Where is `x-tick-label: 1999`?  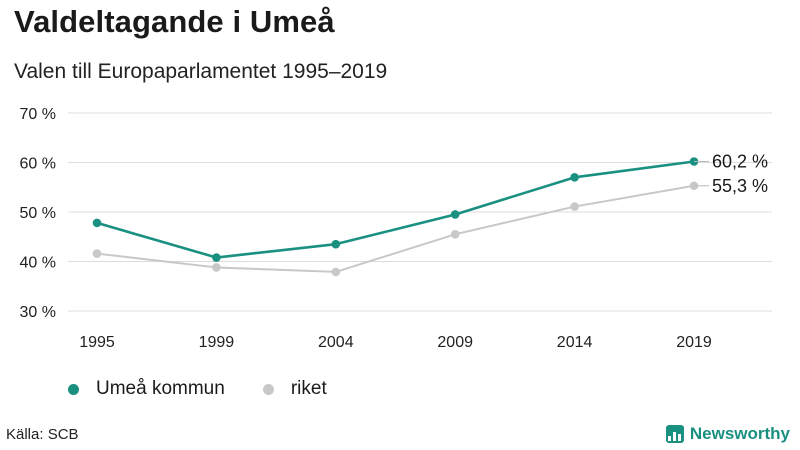 x-tick-label: 1999 is located at coordinates (217, 342).